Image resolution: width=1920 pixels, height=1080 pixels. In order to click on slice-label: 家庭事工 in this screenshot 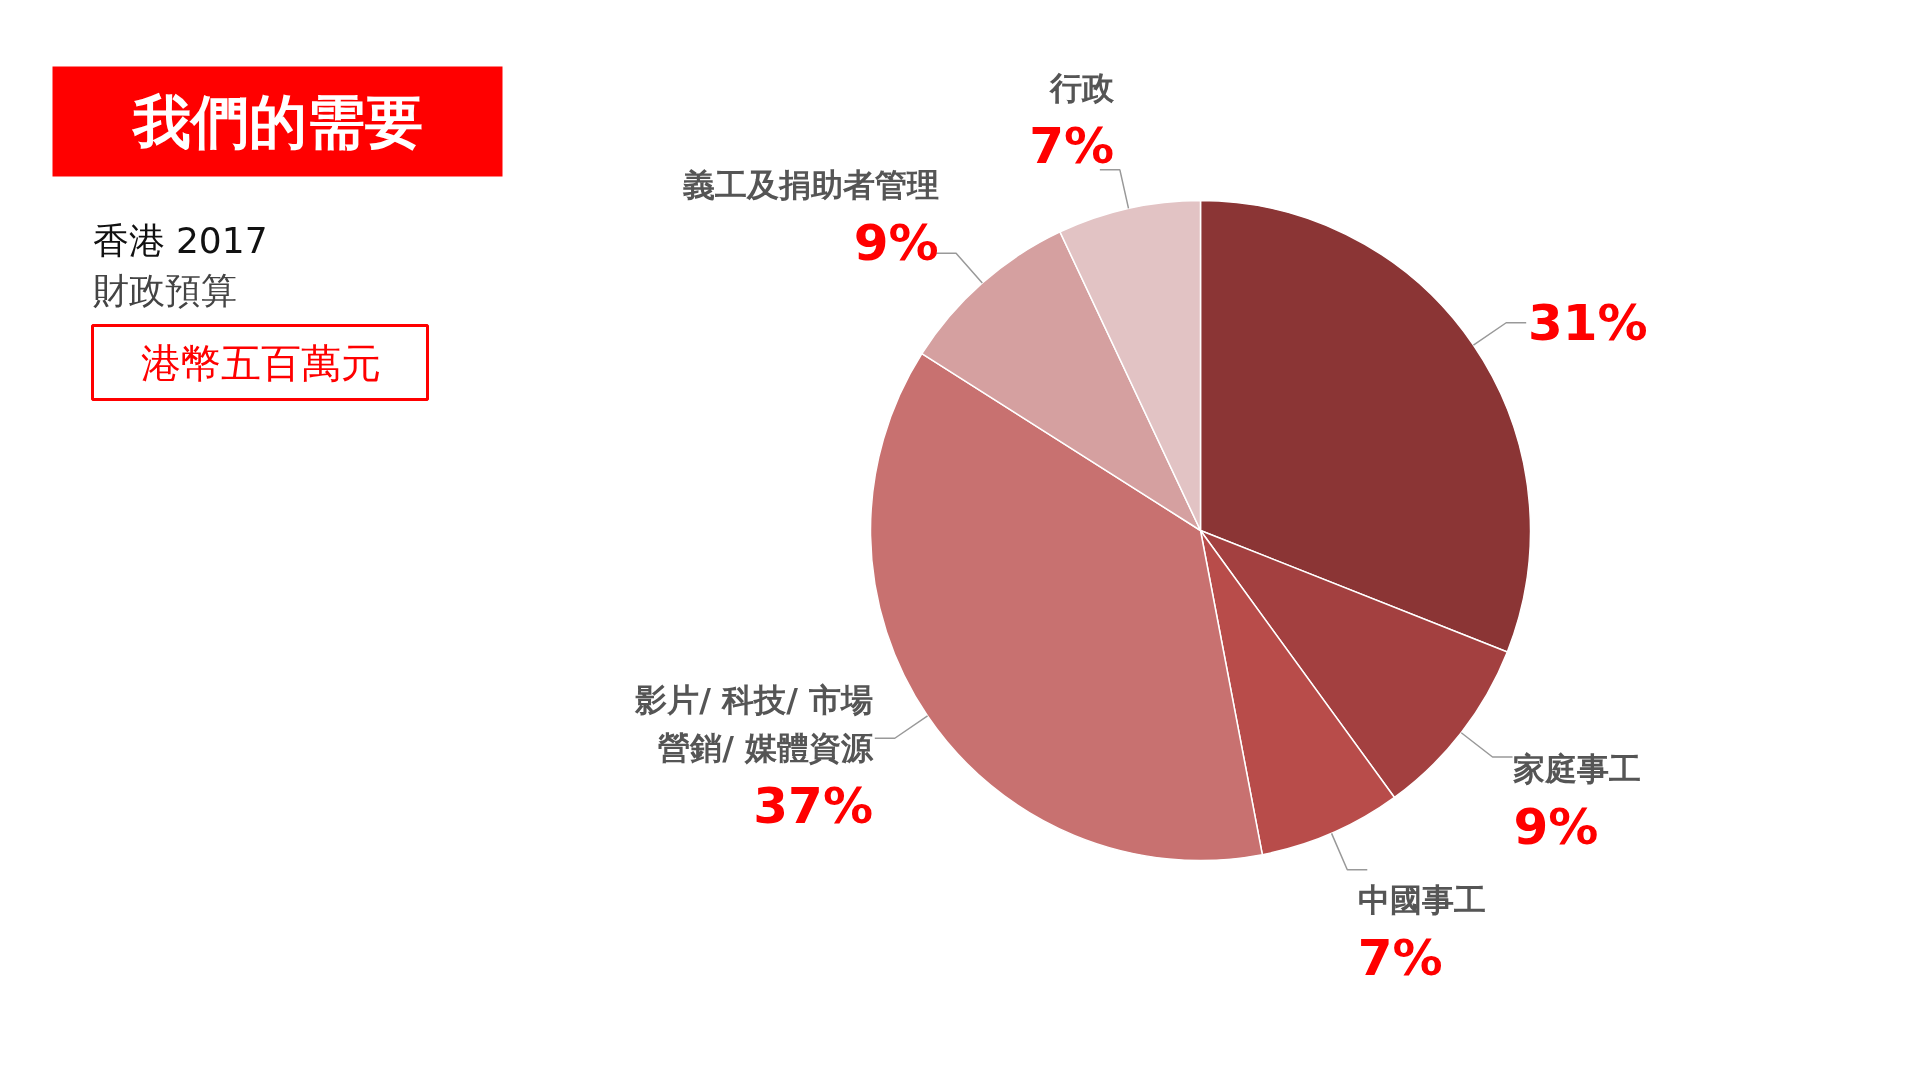, I will do `click(1577, 769)`.